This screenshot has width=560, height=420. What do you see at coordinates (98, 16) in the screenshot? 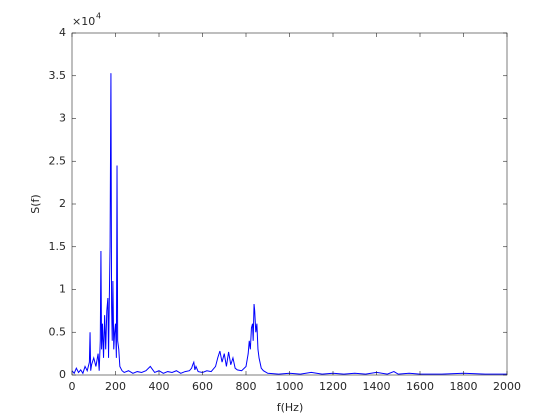
I see `y-multiplier-exponent: 4` at bounding box center [98, 16].